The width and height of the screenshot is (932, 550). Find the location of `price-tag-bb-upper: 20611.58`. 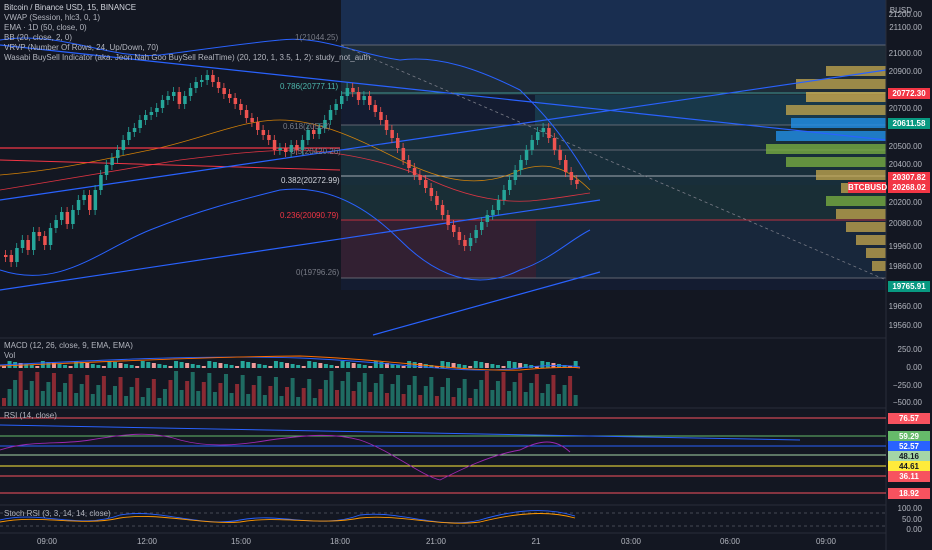

price-tag-bb-upper: 20611.58 is located at coordinates (909, 123).